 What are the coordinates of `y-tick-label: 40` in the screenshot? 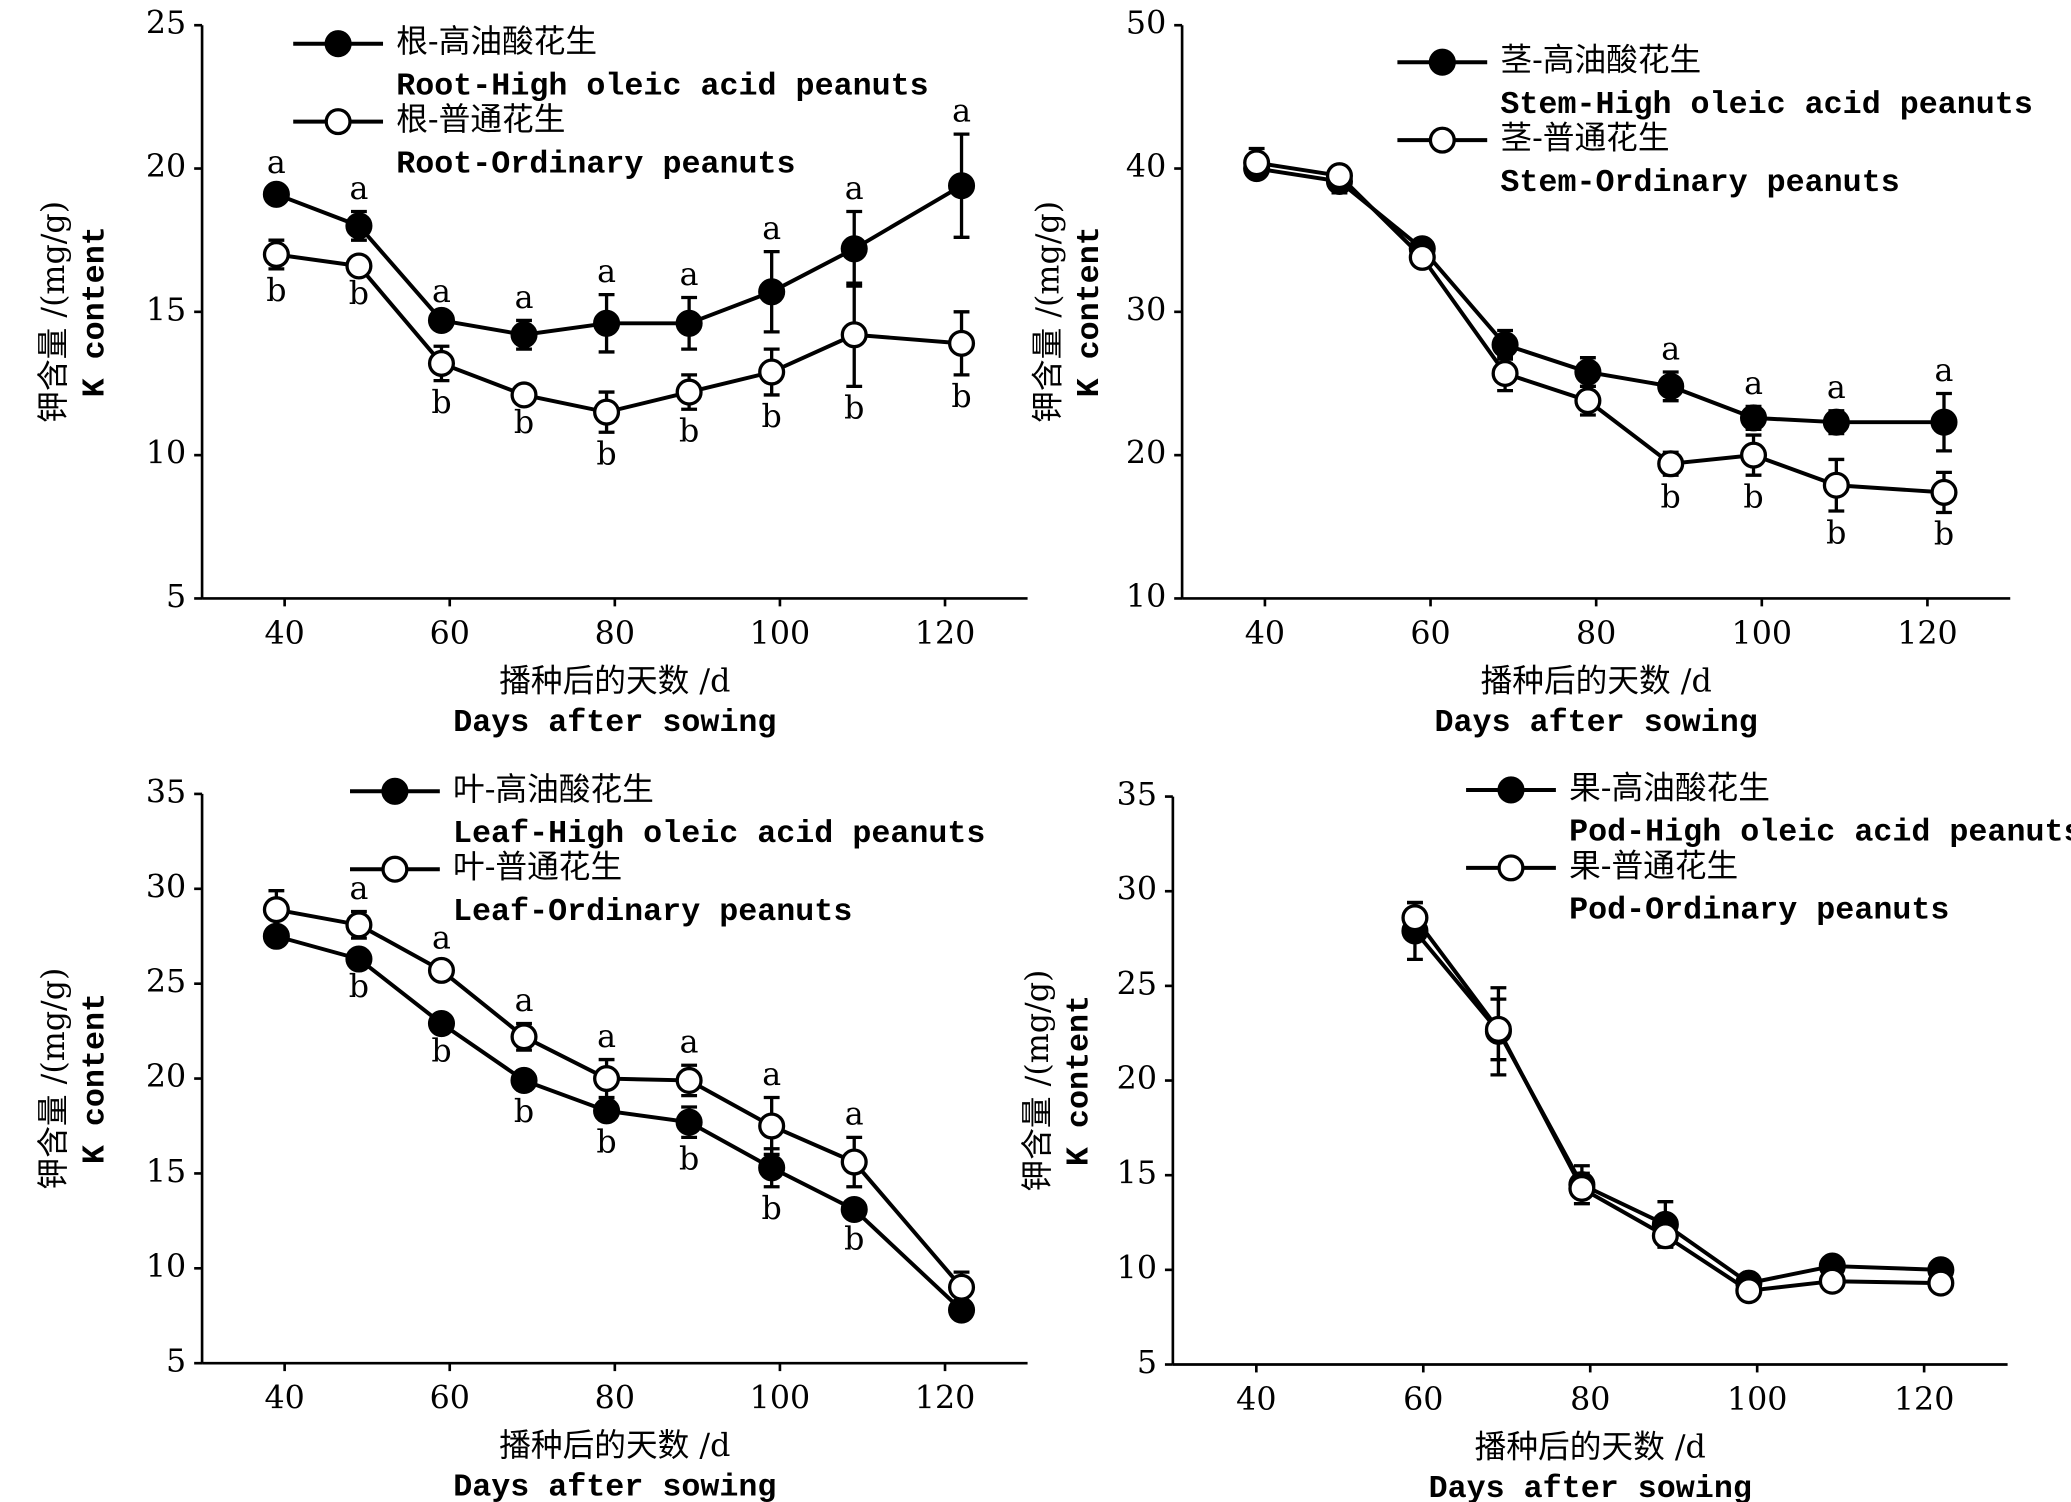 It's located at (1146, 167).